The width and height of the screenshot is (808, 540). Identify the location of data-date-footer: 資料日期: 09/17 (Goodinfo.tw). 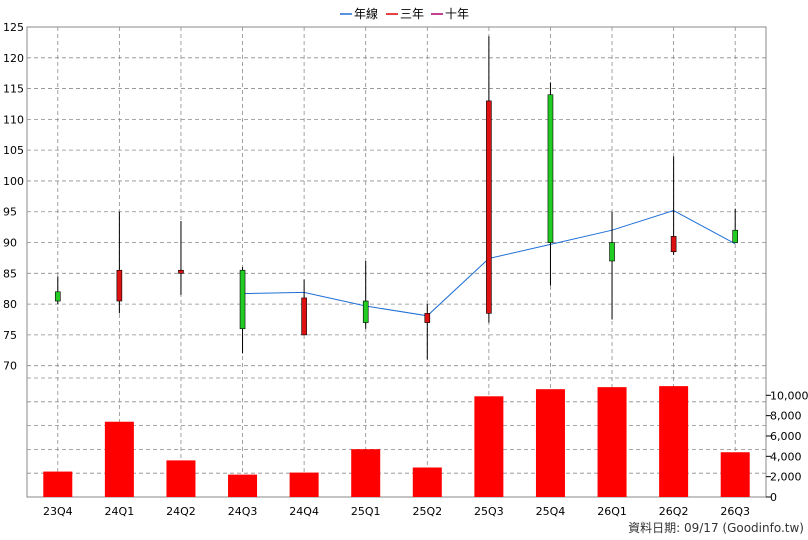
(716, 528).